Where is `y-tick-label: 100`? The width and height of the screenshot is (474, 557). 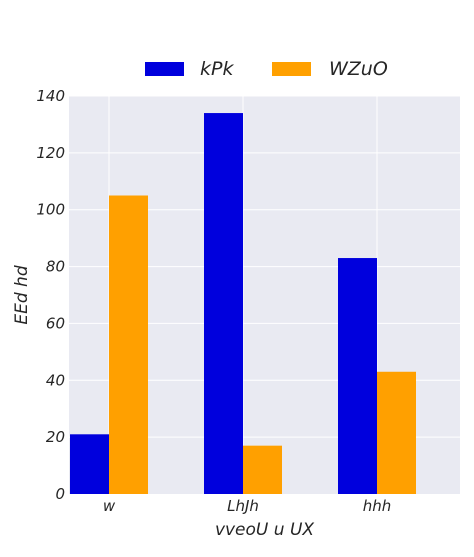 y-tick-label: 100 is located at coordinates (50, 210).